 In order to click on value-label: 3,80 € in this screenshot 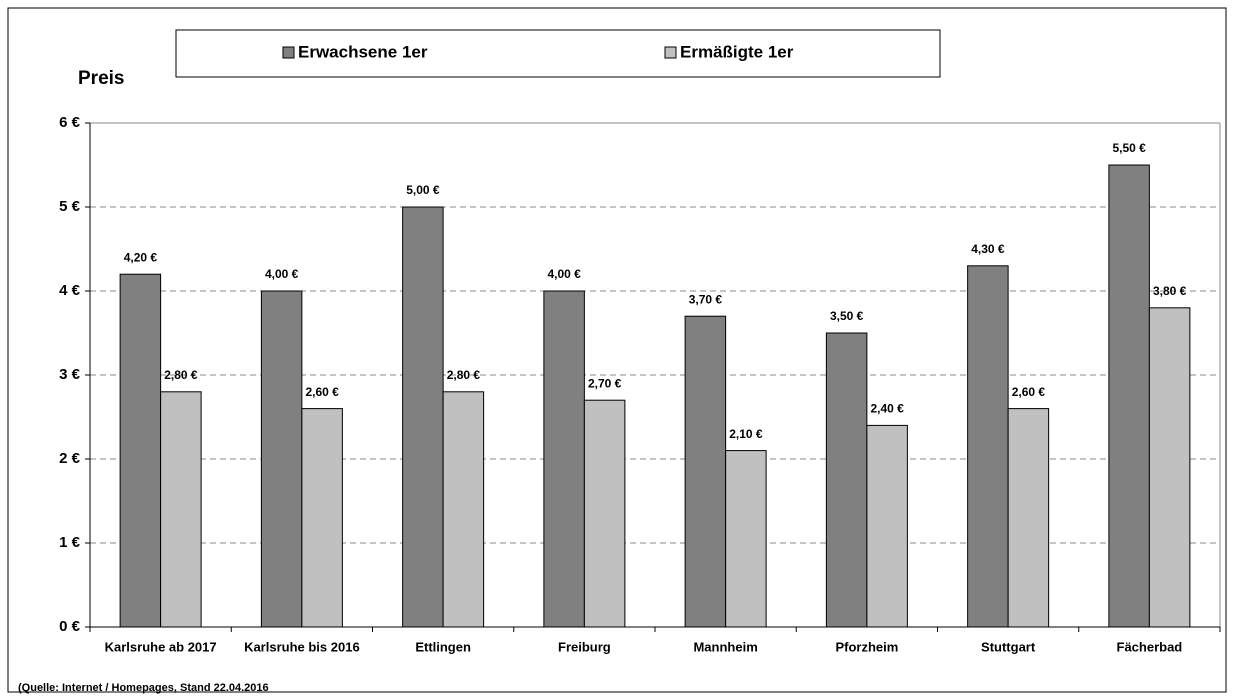, I will do `click(1170, 291)`.